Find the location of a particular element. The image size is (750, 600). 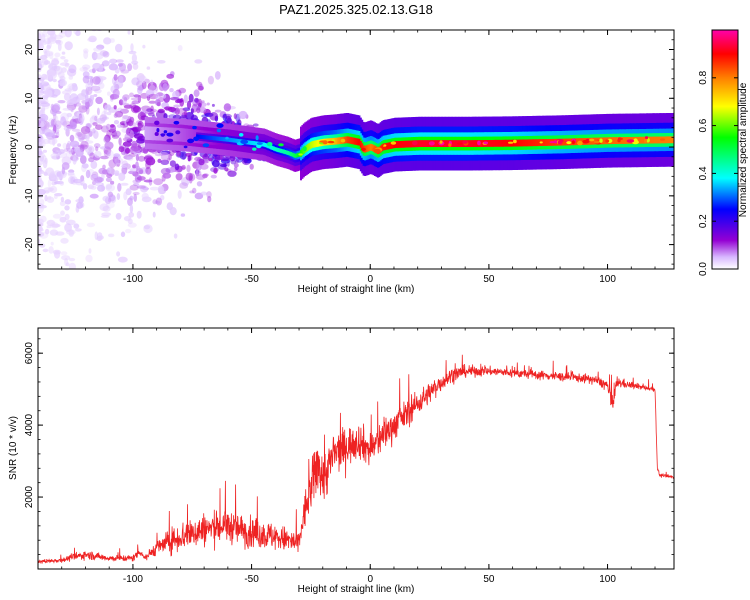

spectrogram-y-tick-label: -10 is located at coordinates (29, 195).